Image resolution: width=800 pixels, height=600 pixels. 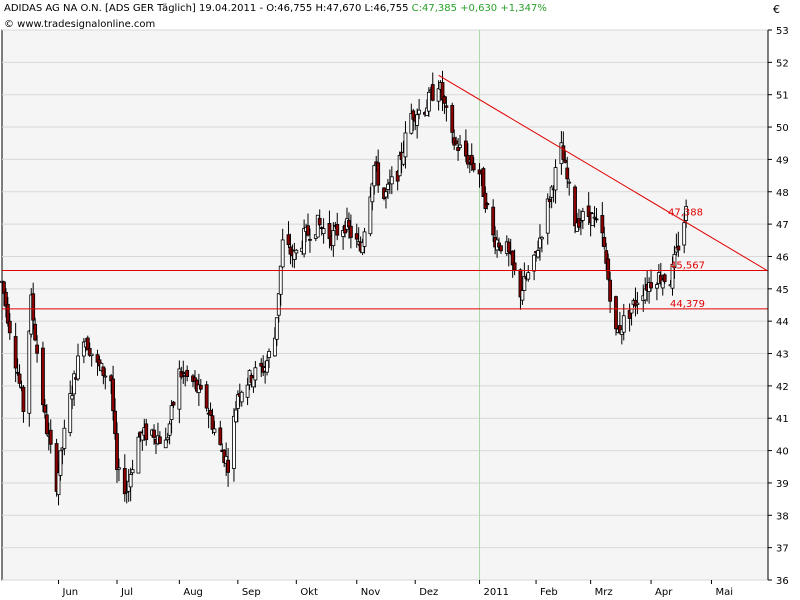 What do you see at coordinates (782, 549) in the screenshot?
I see `y-tick-label: 37` at bounding box center [782, 549].